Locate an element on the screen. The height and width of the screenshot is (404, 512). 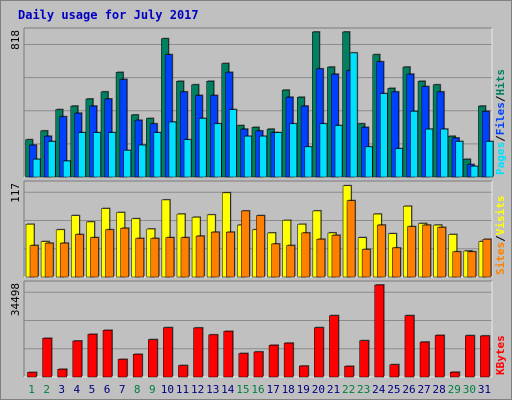
day-label-4: 4 is located at coordinates (77, 389).